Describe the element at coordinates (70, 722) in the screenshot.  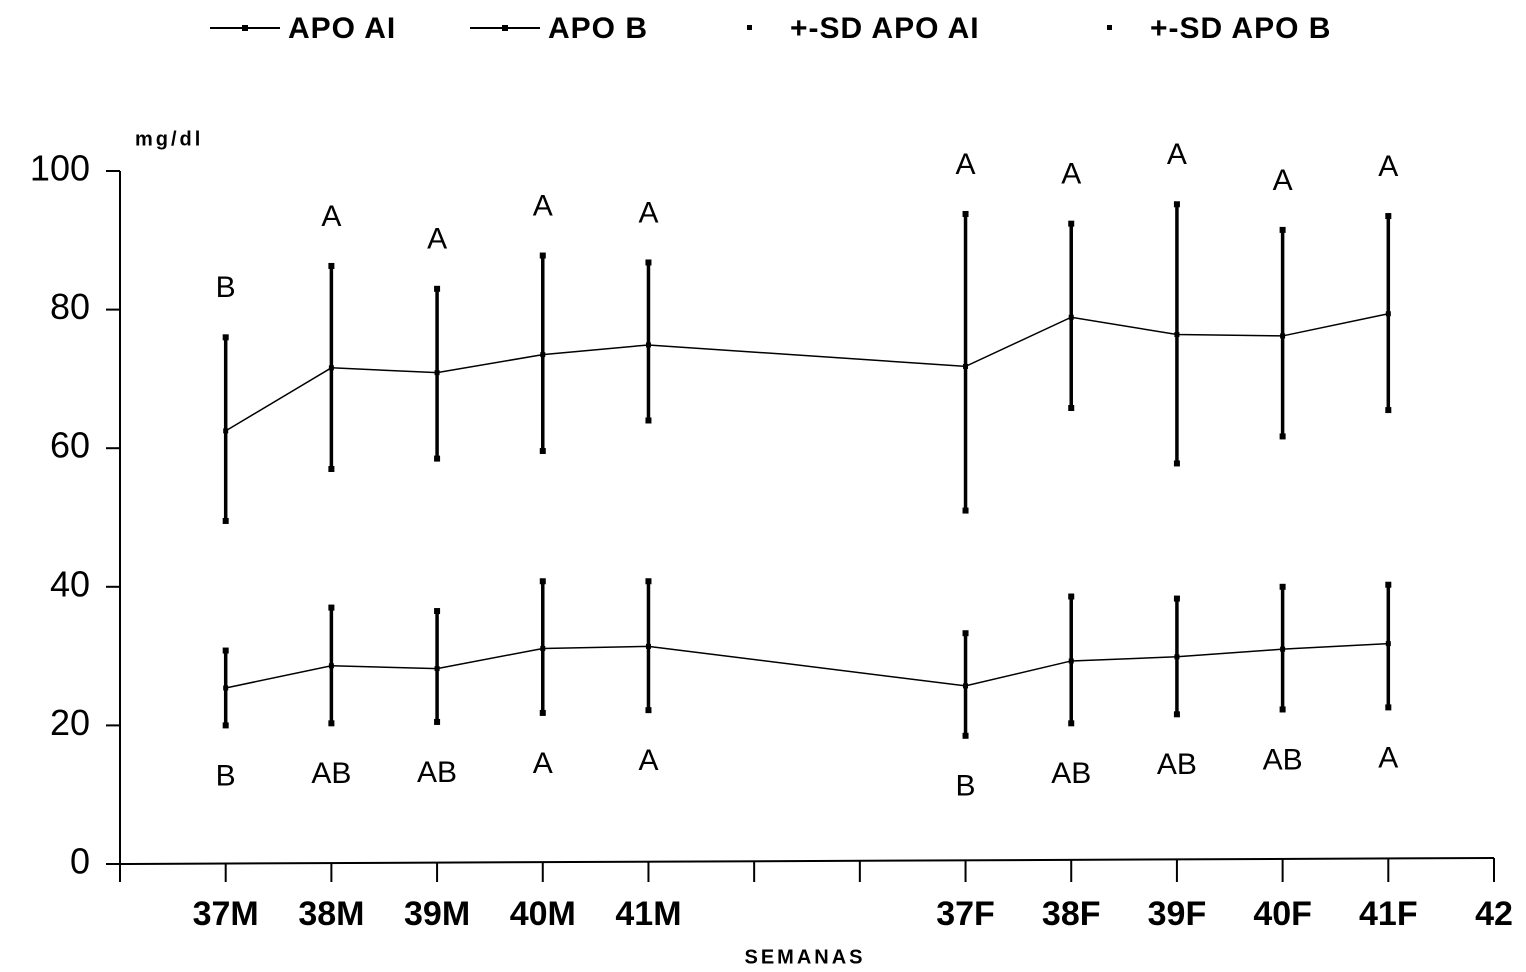
I see `y-tick-label: 20` at that location.